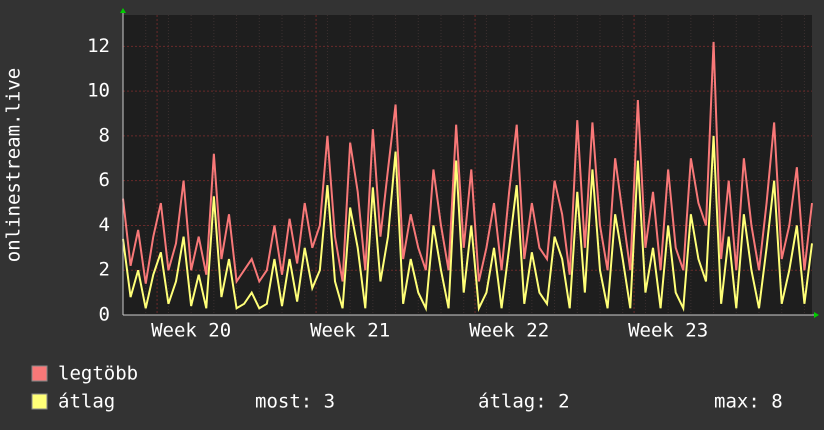  I want to click on x-tick-label: Week 20, so click(191, 331).